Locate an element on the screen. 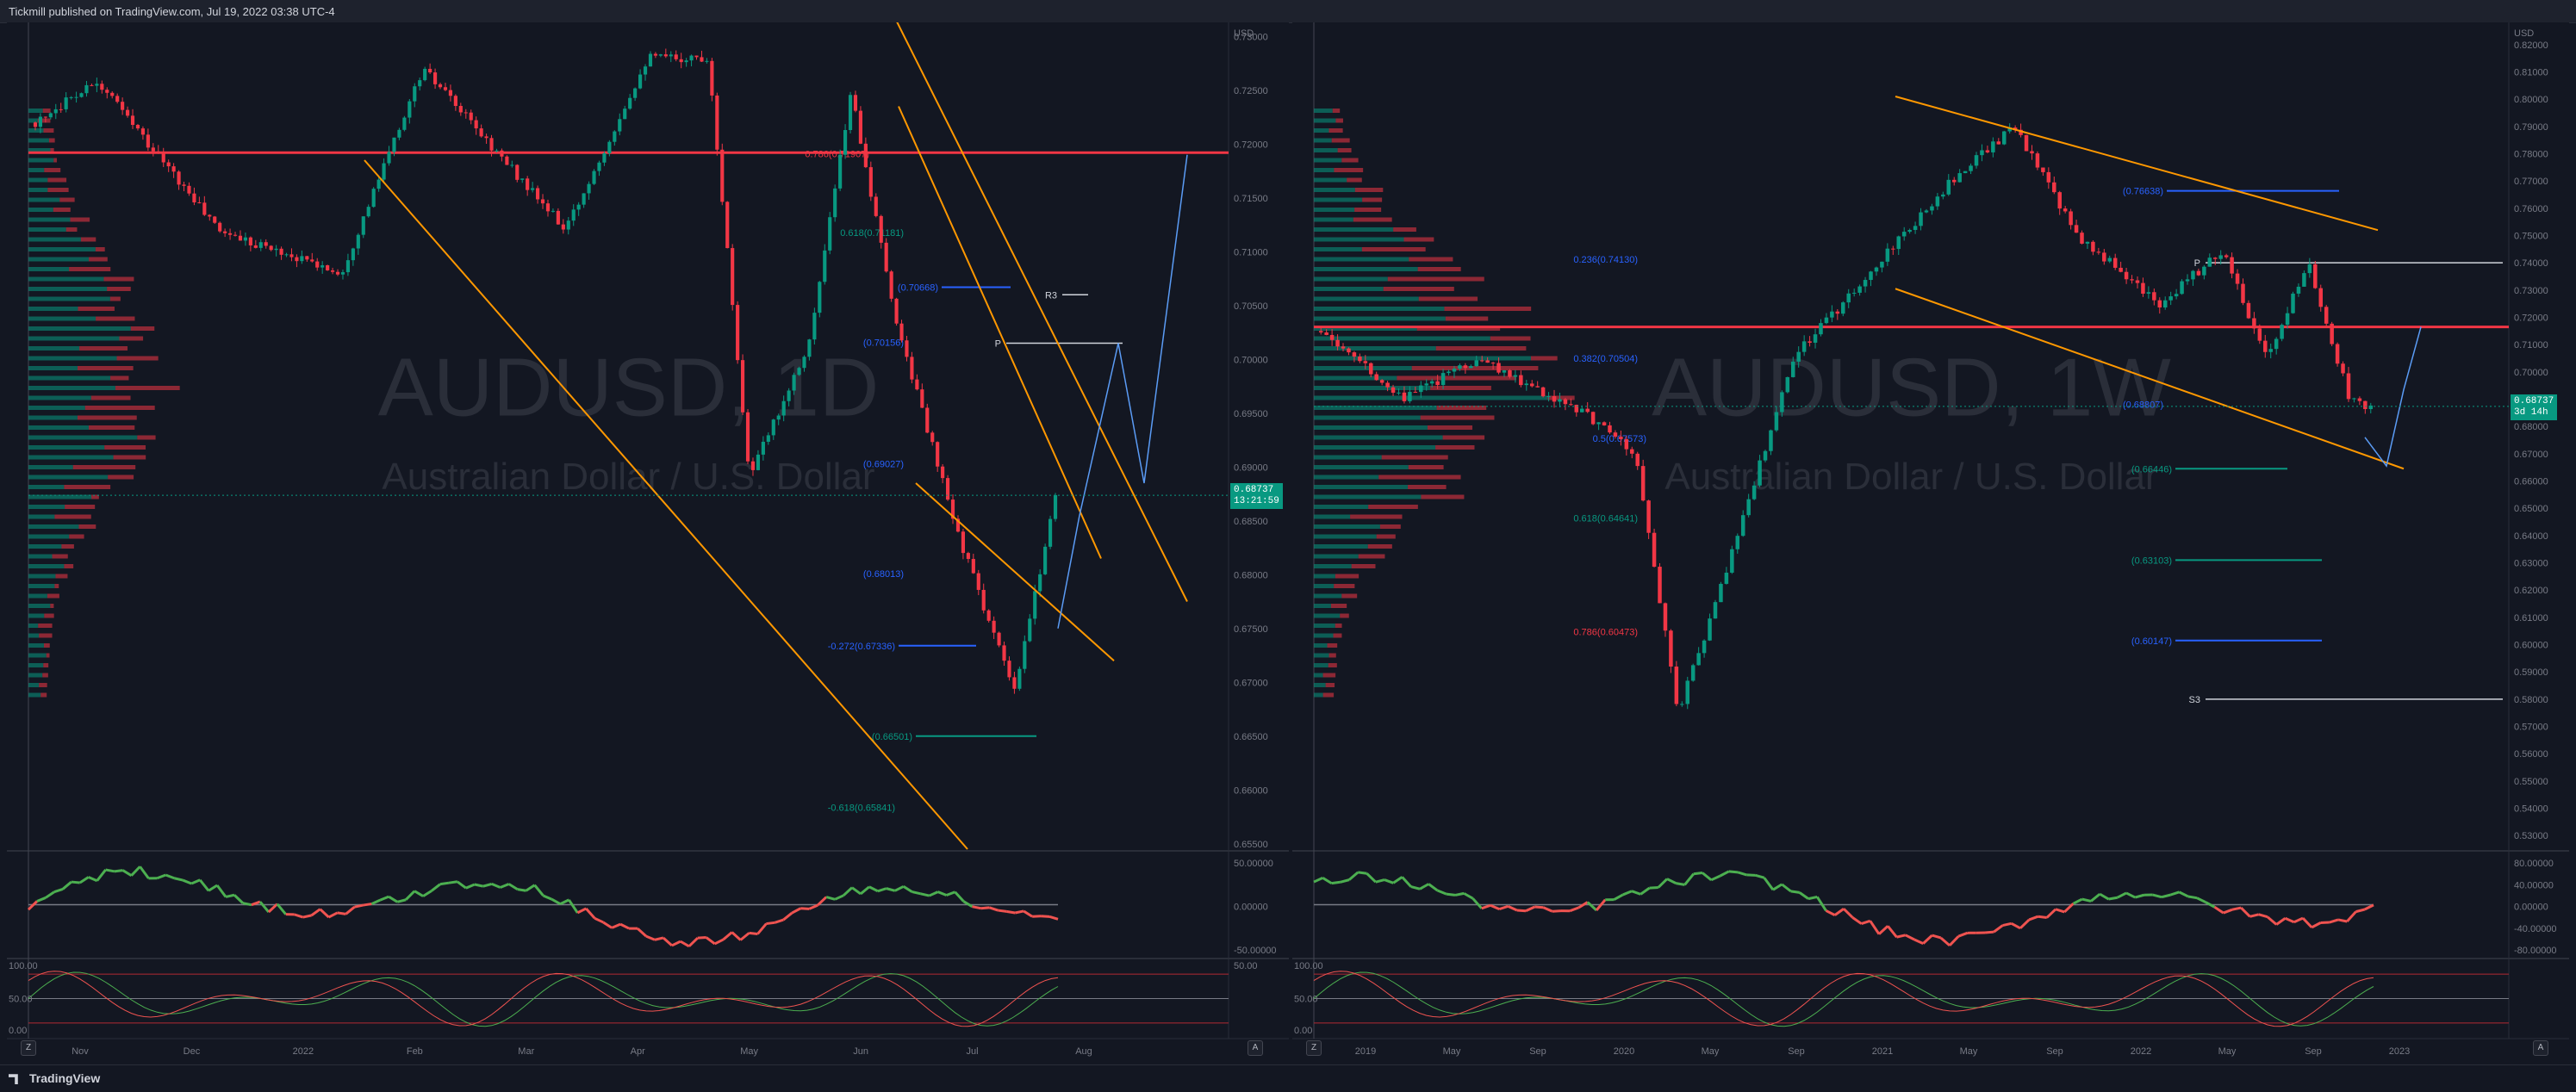 The height and width of the screenshot is (1092, 2576). price-tick-label: 0.57000 is located at coordinates (2531, 728).